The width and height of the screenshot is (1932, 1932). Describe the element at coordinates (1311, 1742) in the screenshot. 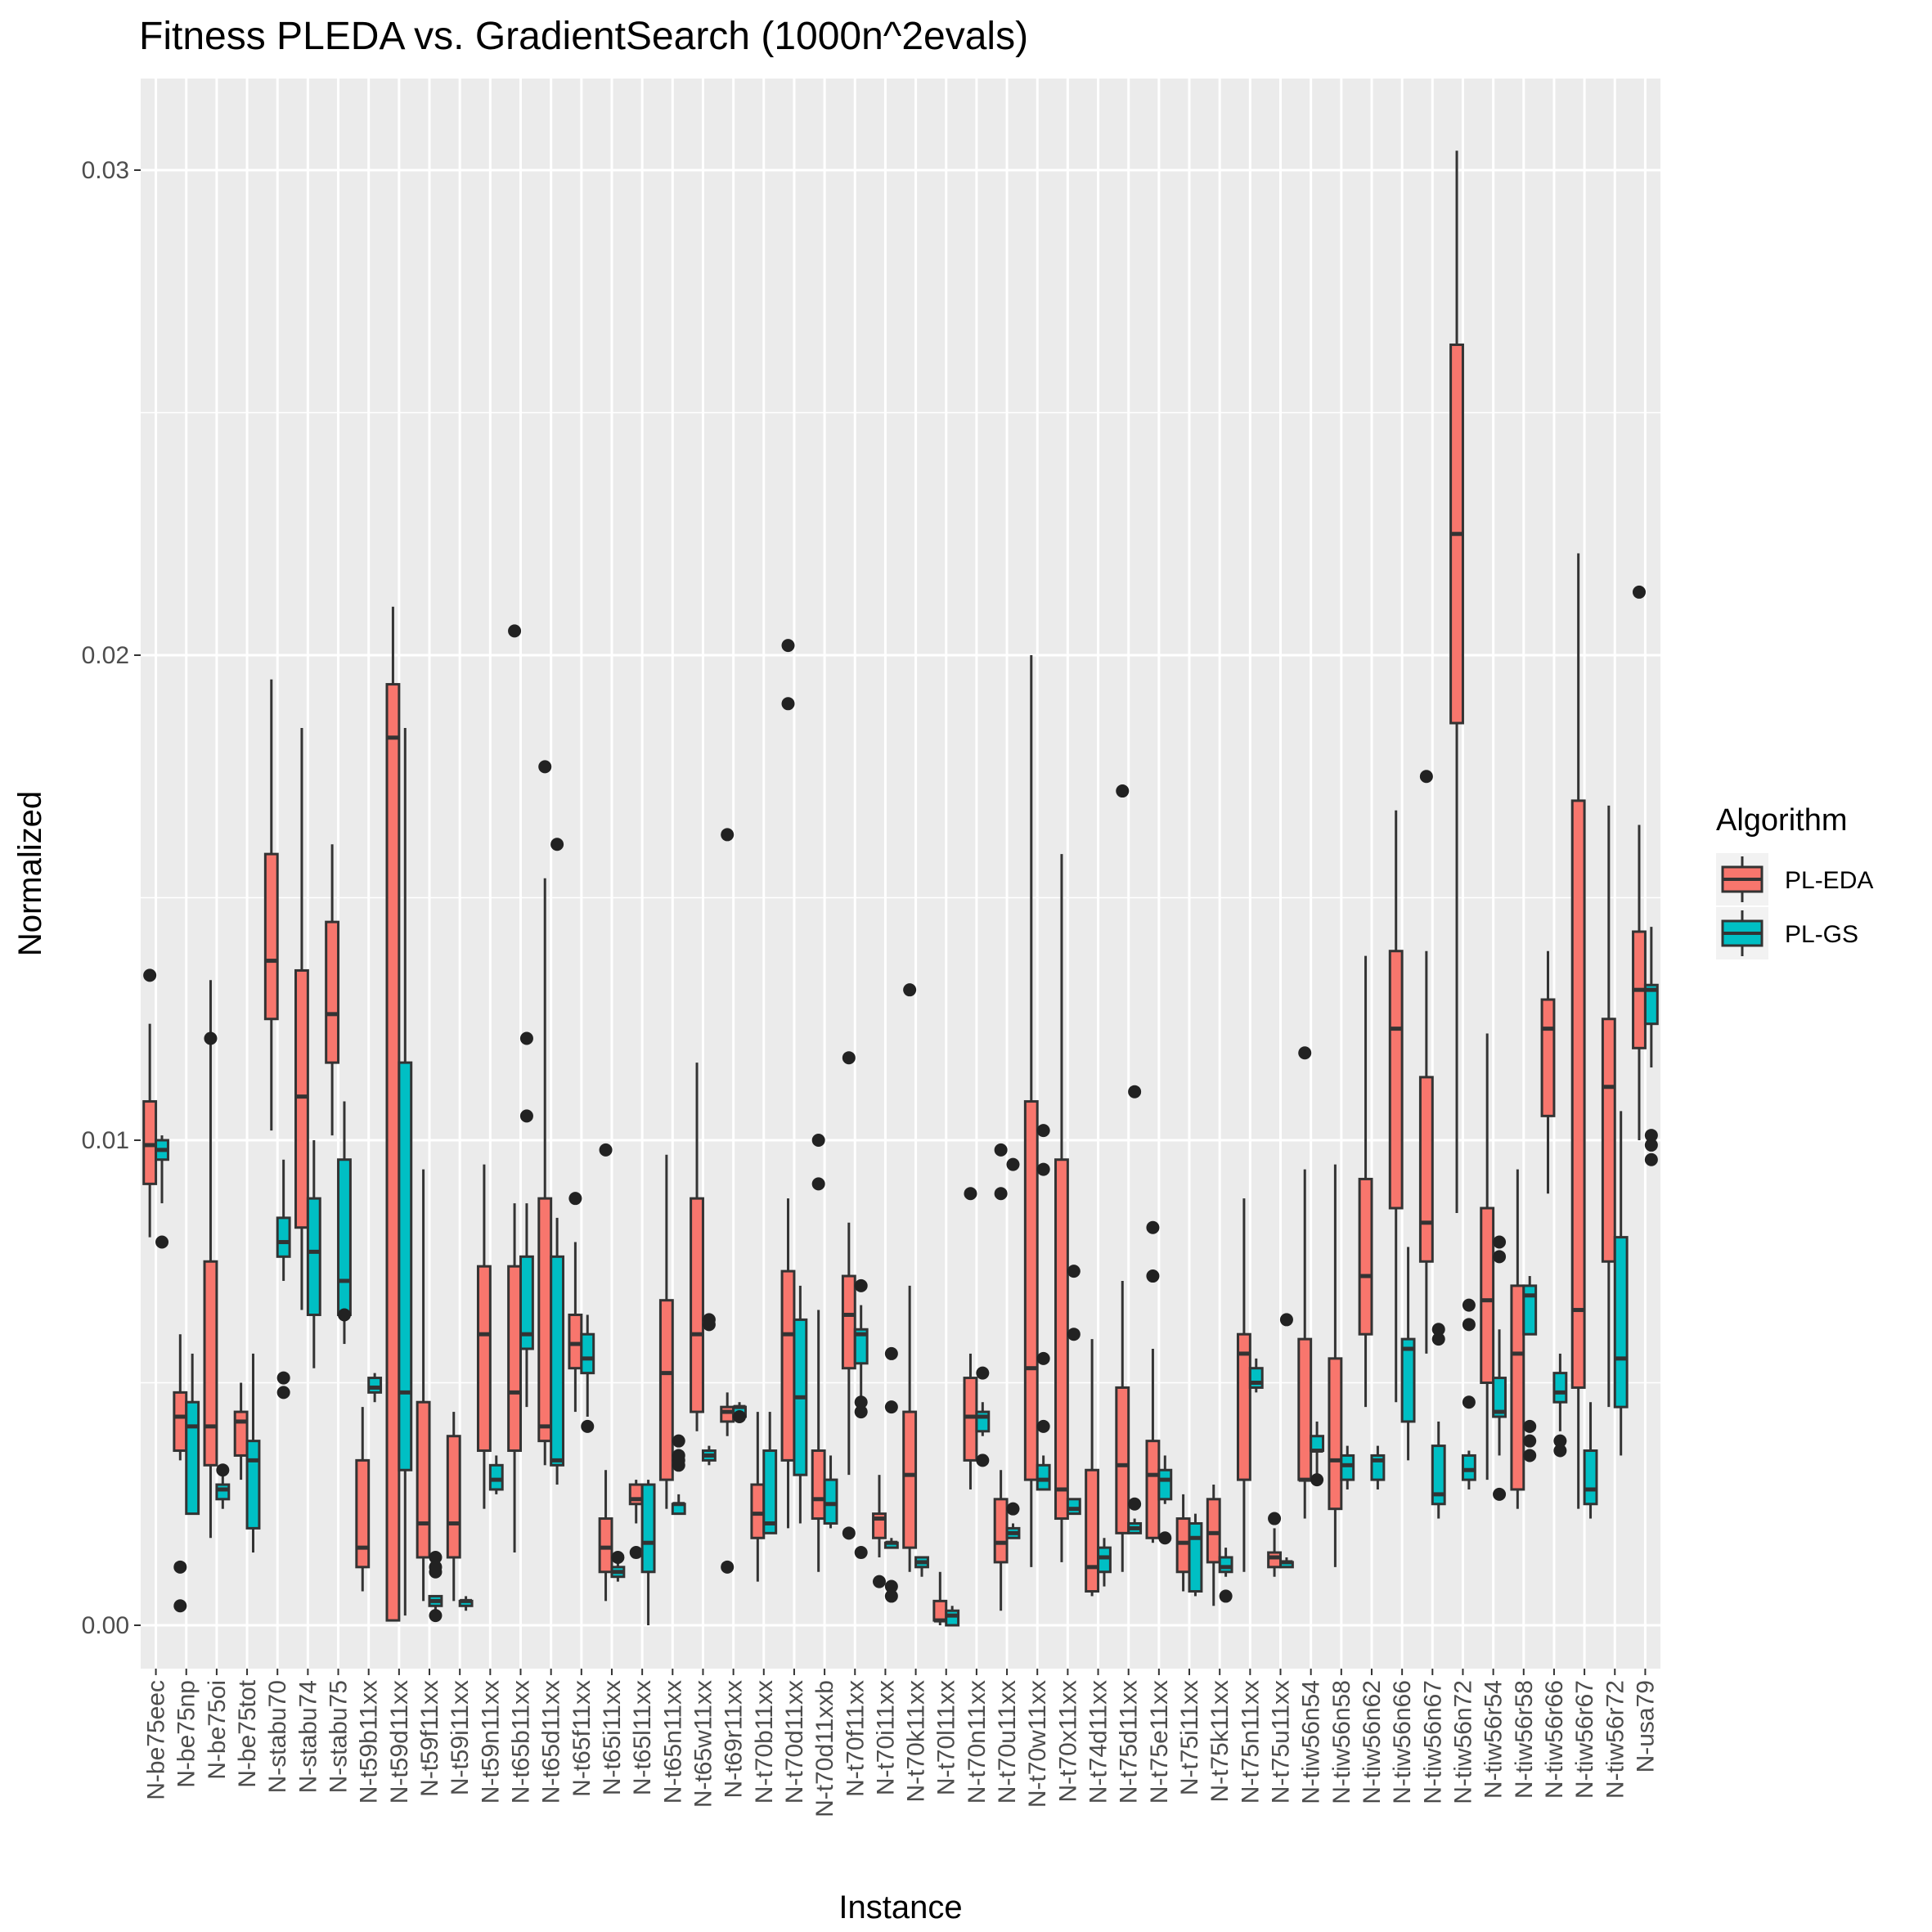

I see `x-tick-label: N-tiw56n54` at that location.